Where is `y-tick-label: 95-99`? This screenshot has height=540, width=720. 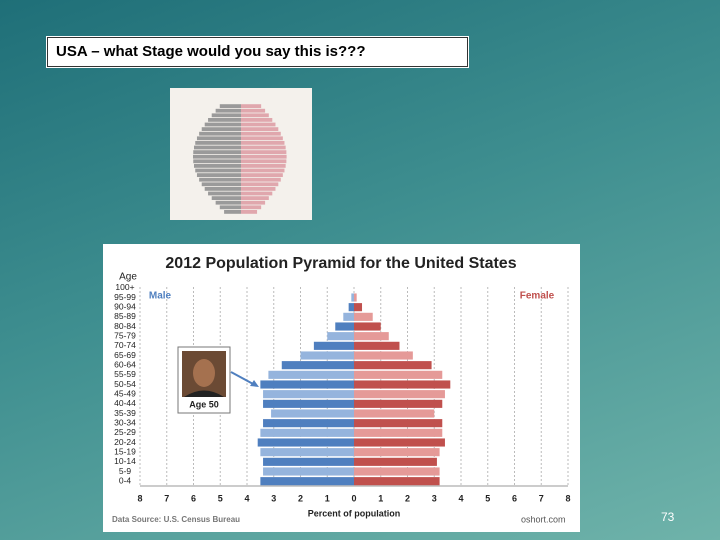 y-tick-label: 95-99 is located at coordinates (125, 297).